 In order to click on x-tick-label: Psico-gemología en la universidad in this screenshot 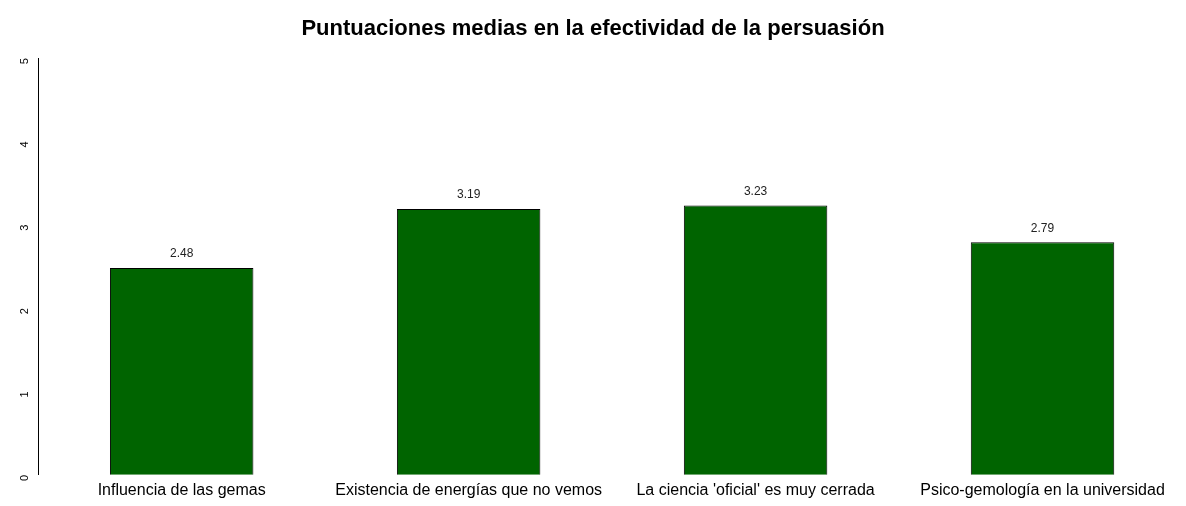, I will do `click(1042, 489)`.